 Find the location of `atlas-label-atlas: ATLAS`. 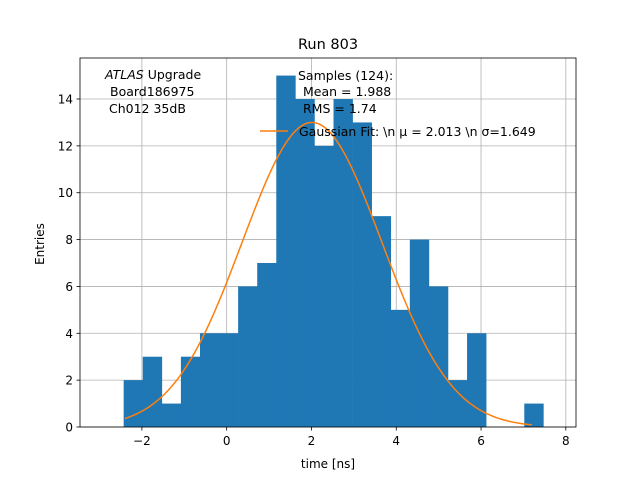

atlas-label-atlas: ATLAS is located at coordinates (124, 74).